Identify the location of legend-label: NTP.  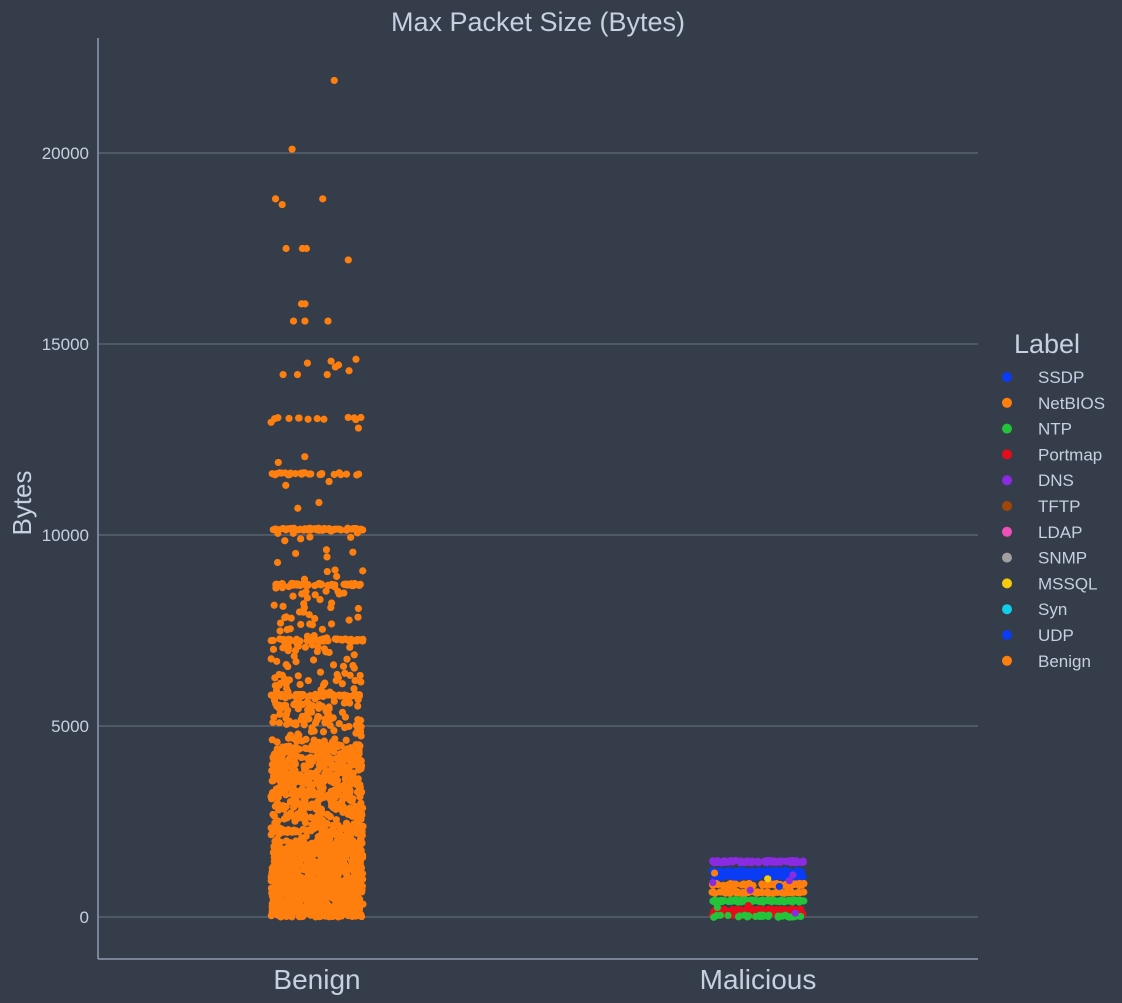
(1055, 429).